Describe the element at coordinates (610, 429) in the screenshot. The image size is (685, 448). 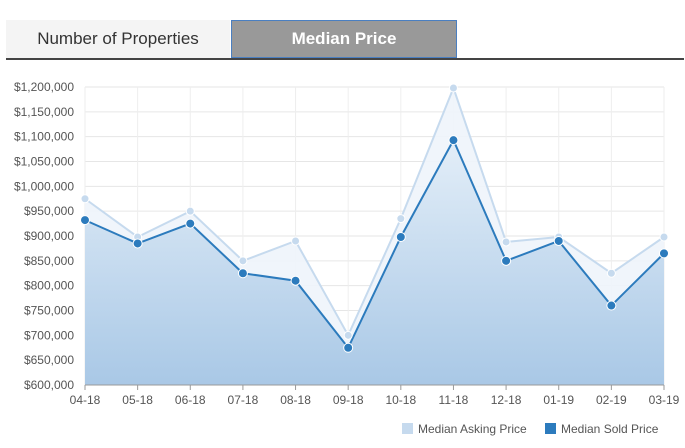
I see `legend-label-sold: Median Sold Price` at that location.